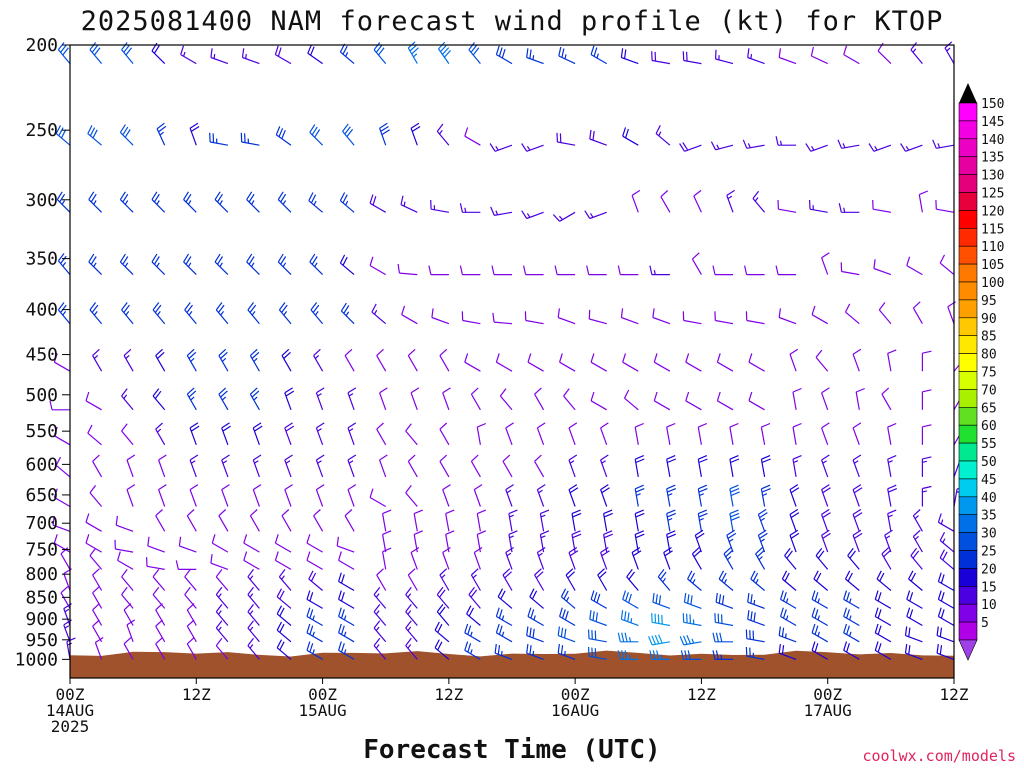 The width and height of the screenshot is (1024, 768). What do you see at coordinates (41, 640) in the screenshot?
I see `pressure-tick-label: 950` at bounding box center [41, 640].